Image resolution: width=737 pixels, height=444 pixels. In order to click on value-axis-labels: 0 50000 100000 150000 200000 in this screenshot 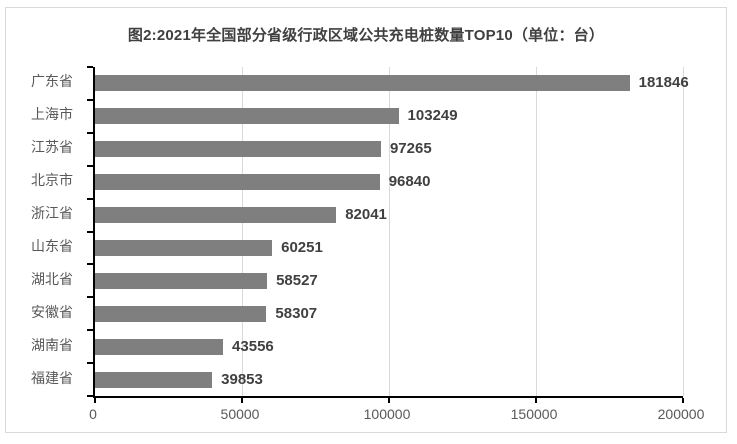, I will do `click(396, 416)`.